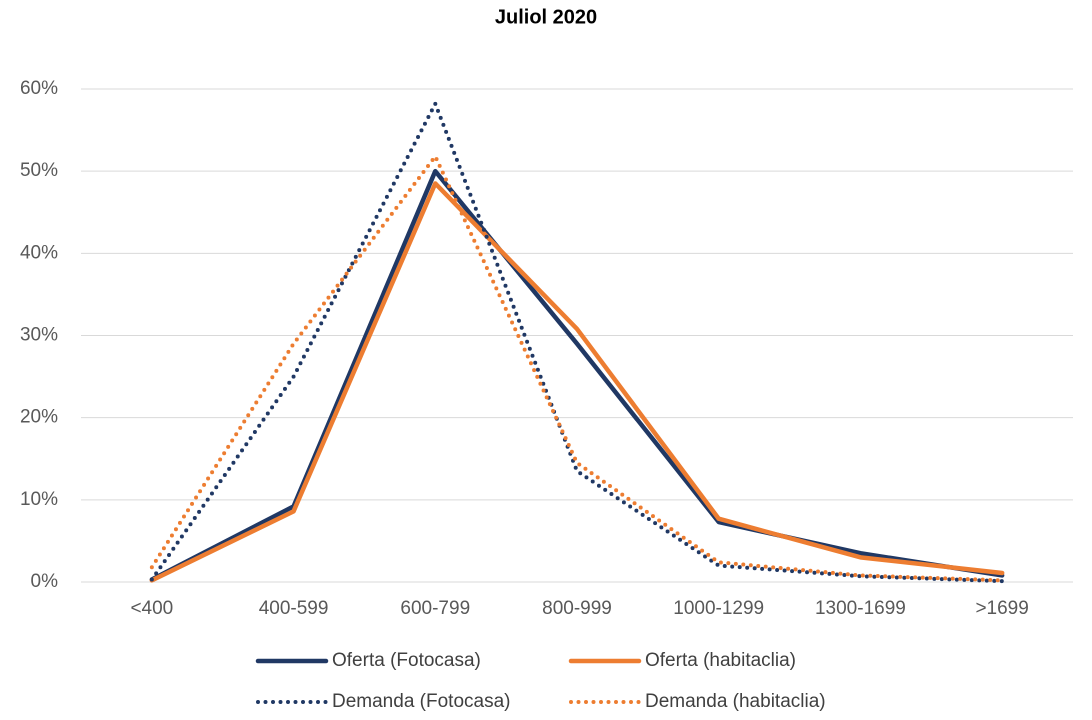  I want to click on x-tick-label: 600-799, so click(435, 608).